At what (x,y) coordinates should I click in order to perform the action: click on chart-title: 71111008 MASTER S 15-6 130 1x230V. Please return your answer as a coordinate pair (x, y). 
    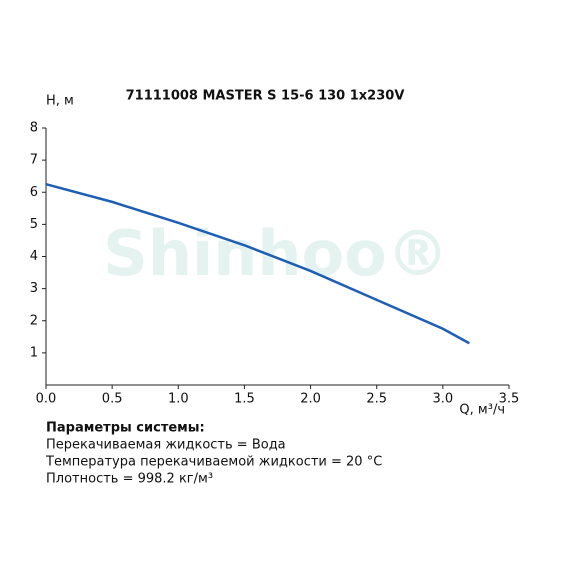
    Looking at the image, I should click on (265, 96).